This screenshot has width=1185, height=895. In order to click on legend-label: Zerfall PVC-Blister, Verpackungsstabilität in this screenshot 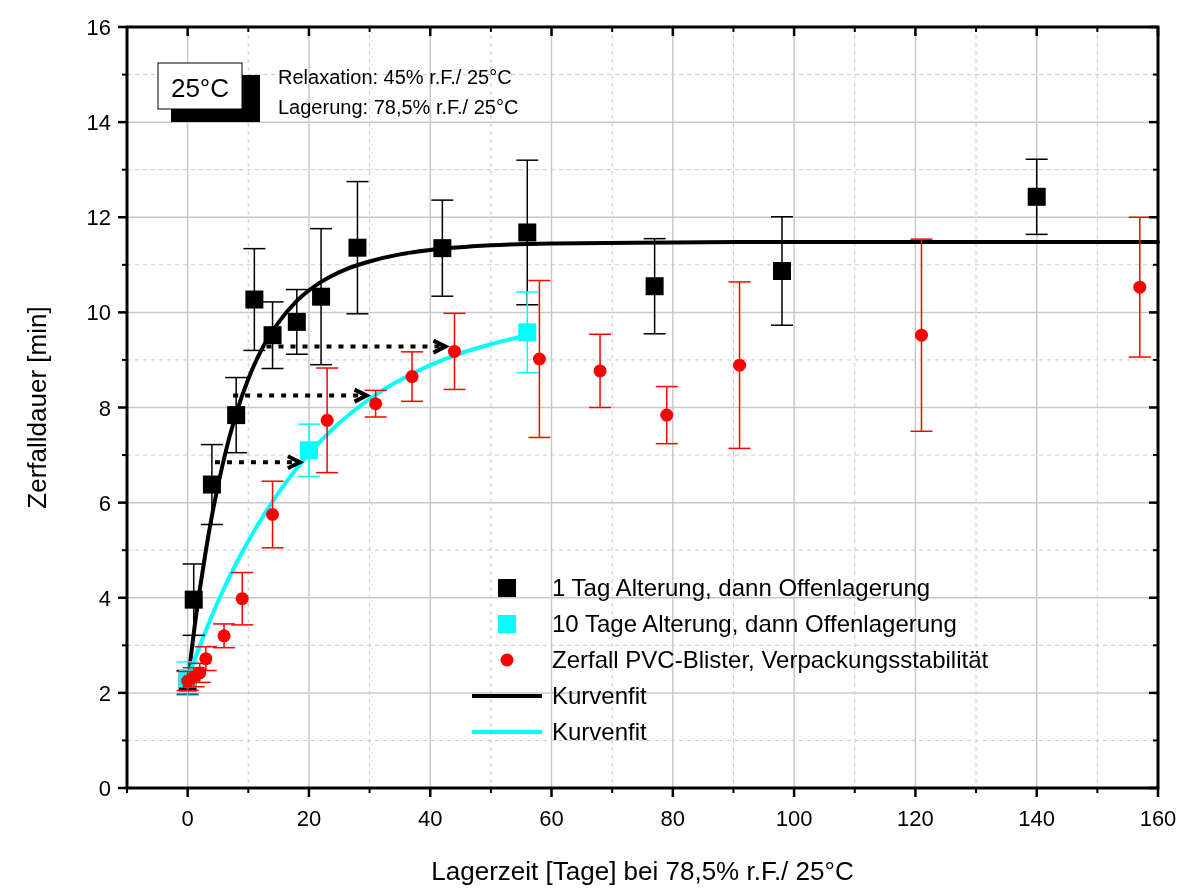, I will do `click(770, 659)`.